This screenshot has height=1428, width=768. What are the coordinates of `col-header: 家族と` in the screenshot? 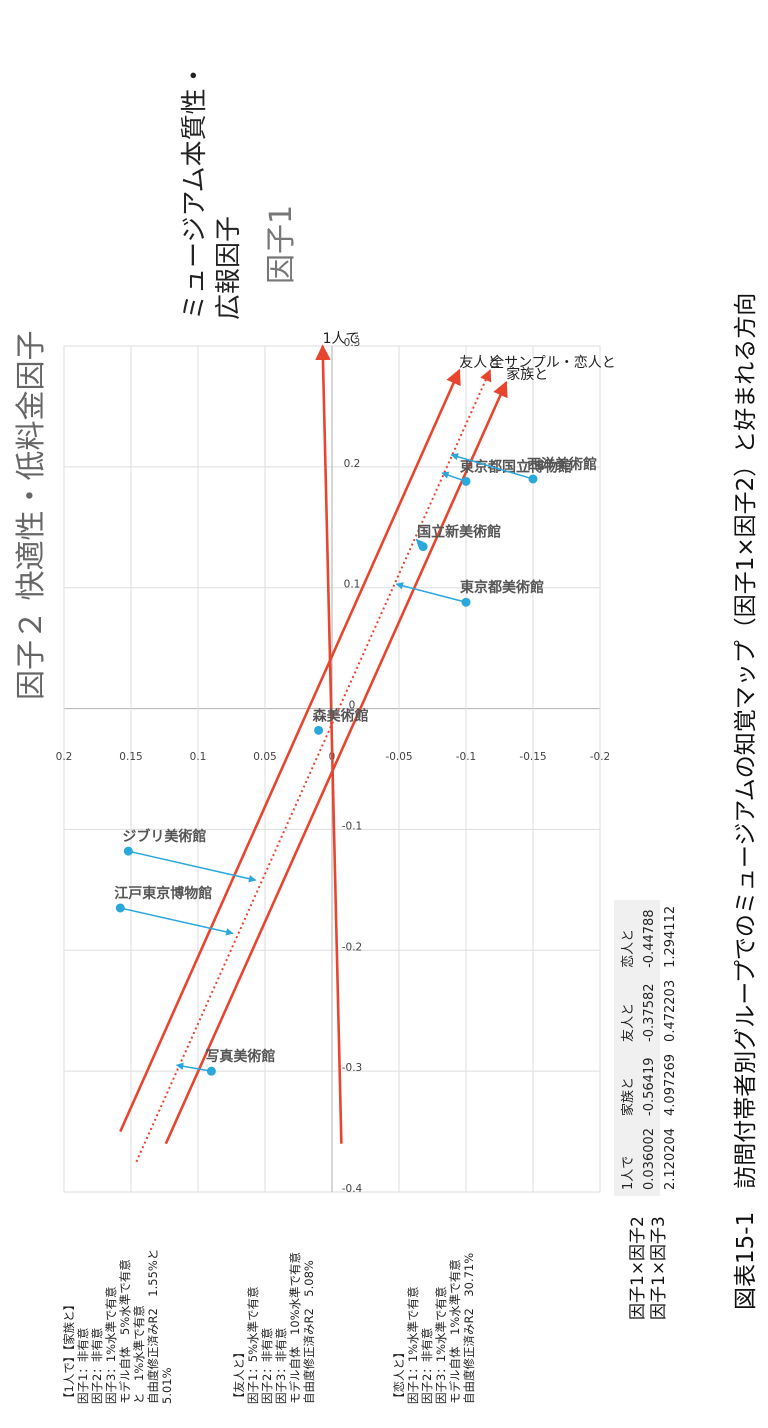 It's located at (626, 1084).